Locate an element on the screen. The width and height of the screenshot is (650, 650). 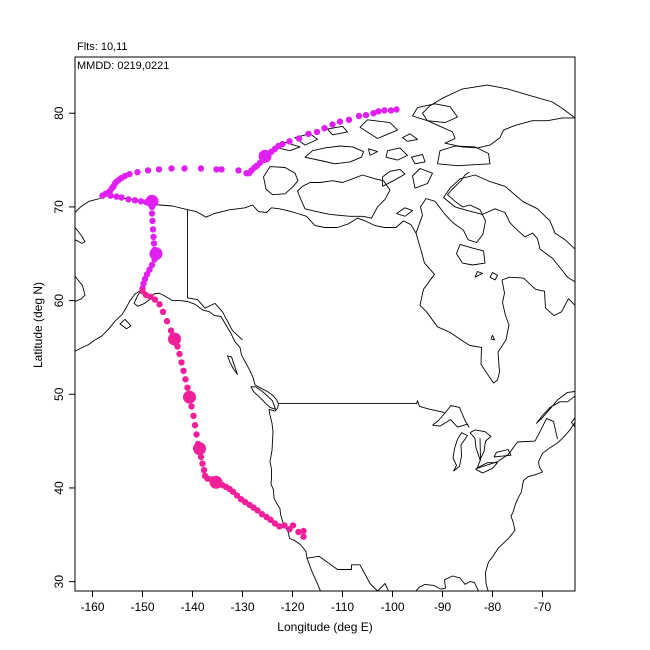
x-tick-label: -120 is located at coordinates (292, 607).